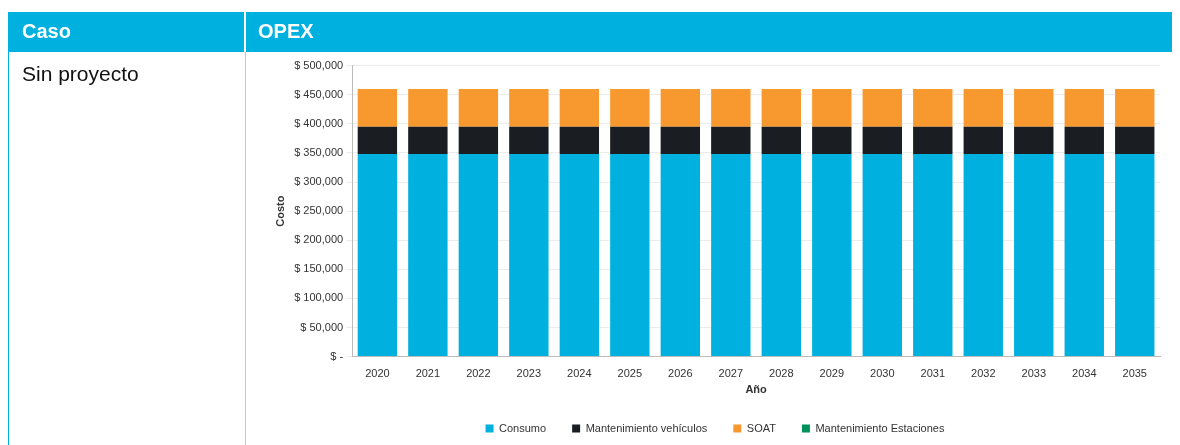  Describe the element at coordinates (761, 427) in the screenshot. I see `legend-label: SOAT` at that location.